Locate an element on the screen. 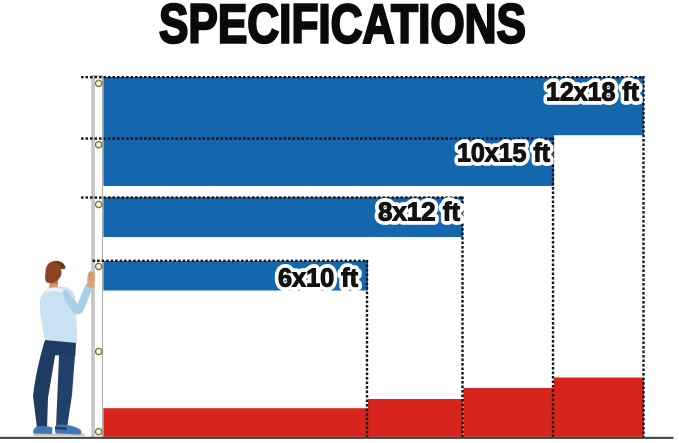  svg-text: 6x10 ft is located at coordinates (318, 279).